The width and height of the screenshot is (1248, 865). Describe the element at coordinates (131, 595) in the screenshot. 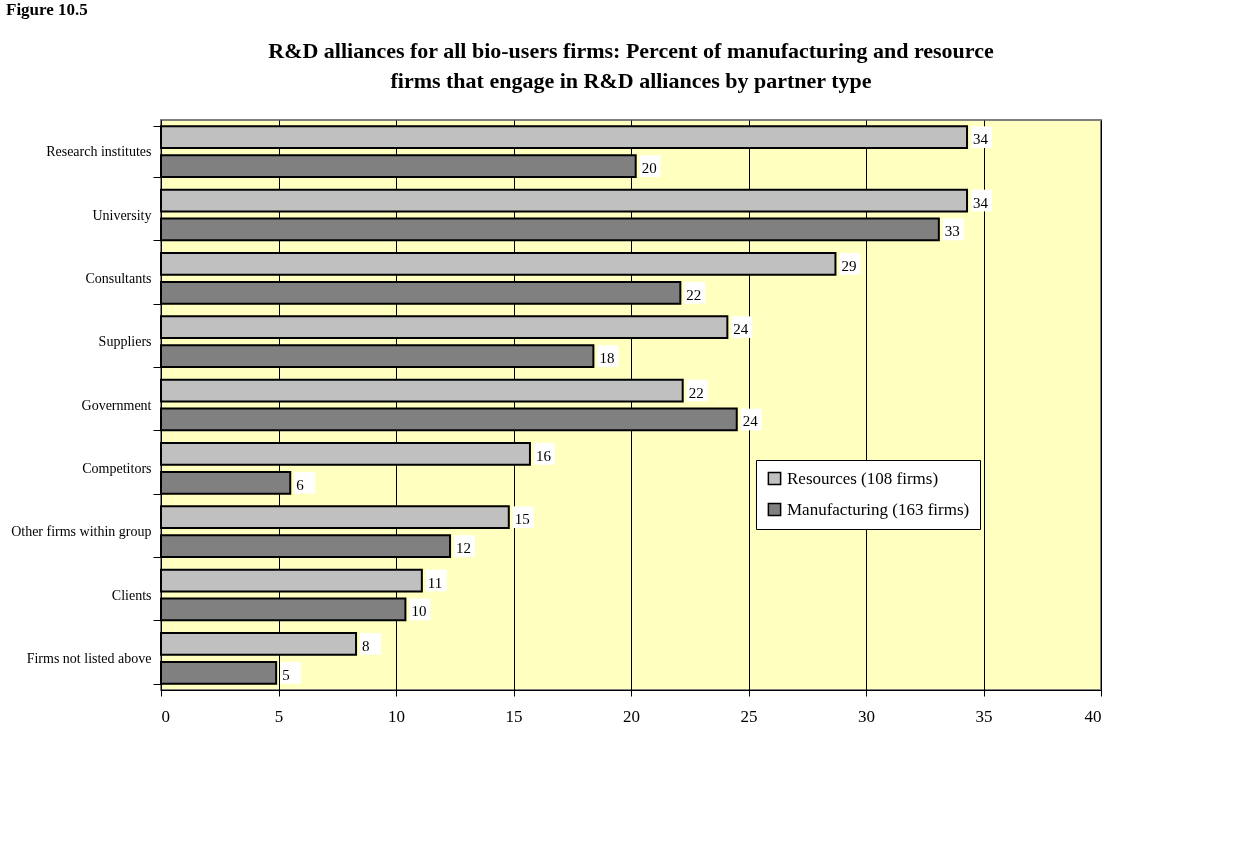

I see `y-tick-label: Clients` at that location.